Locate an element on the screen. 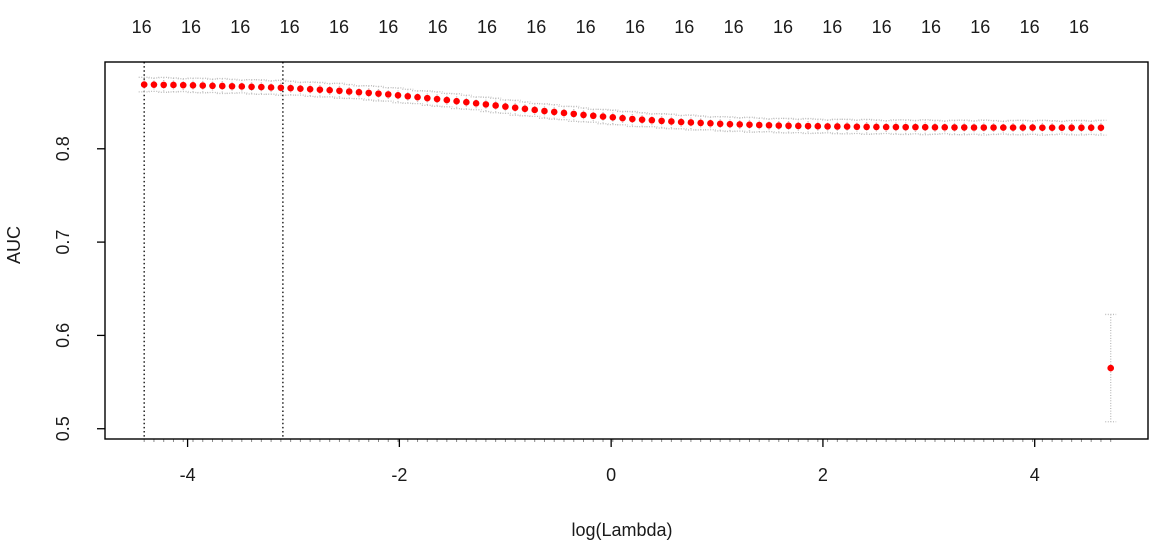 The image size is (1164, 550). y-tick-label: 0.5 is located at coordinates (63, 428).